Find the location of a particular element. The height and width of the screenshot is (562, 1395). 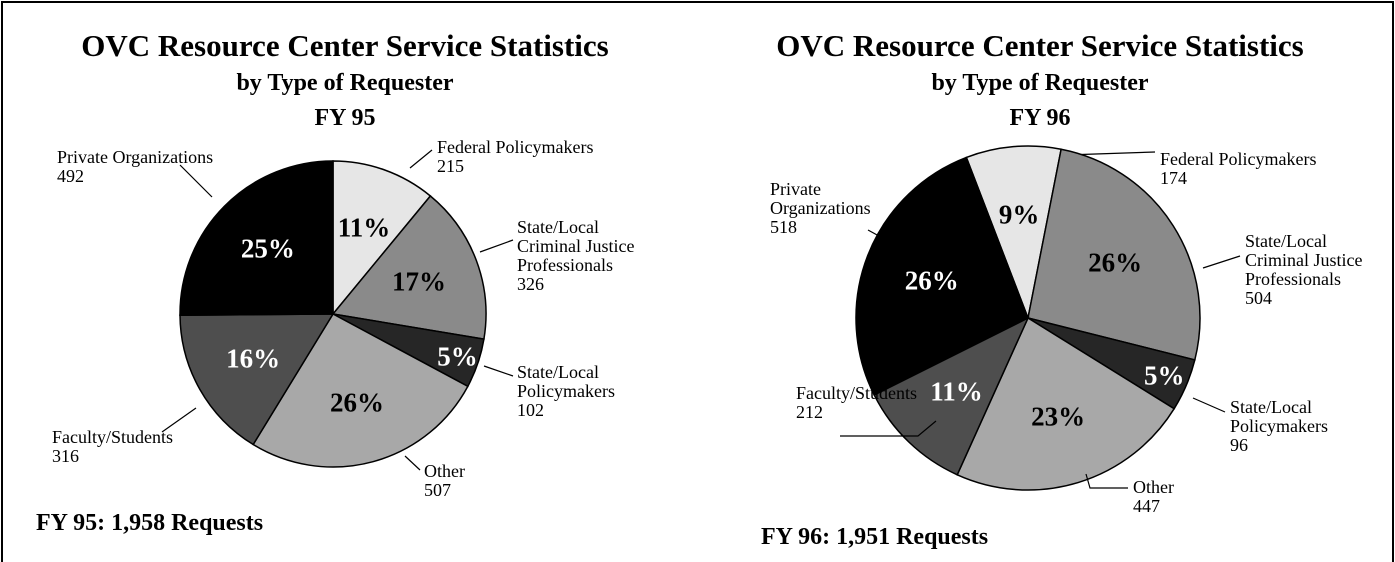

value-label: 507 is located at coordinates (437, 490).